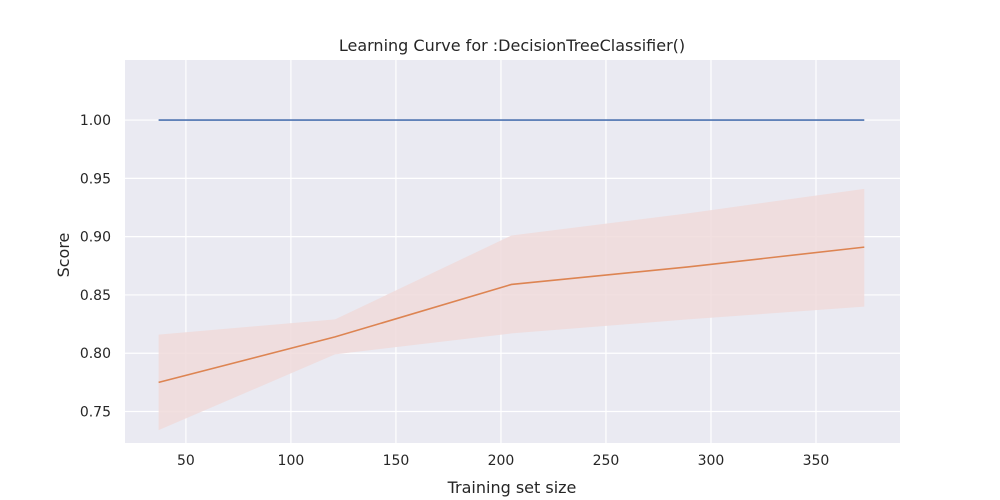 Image resolution: width=1000 pixels, height=500 pixels. I want to click on x-axis-label: Training set size, so click(512, 487).